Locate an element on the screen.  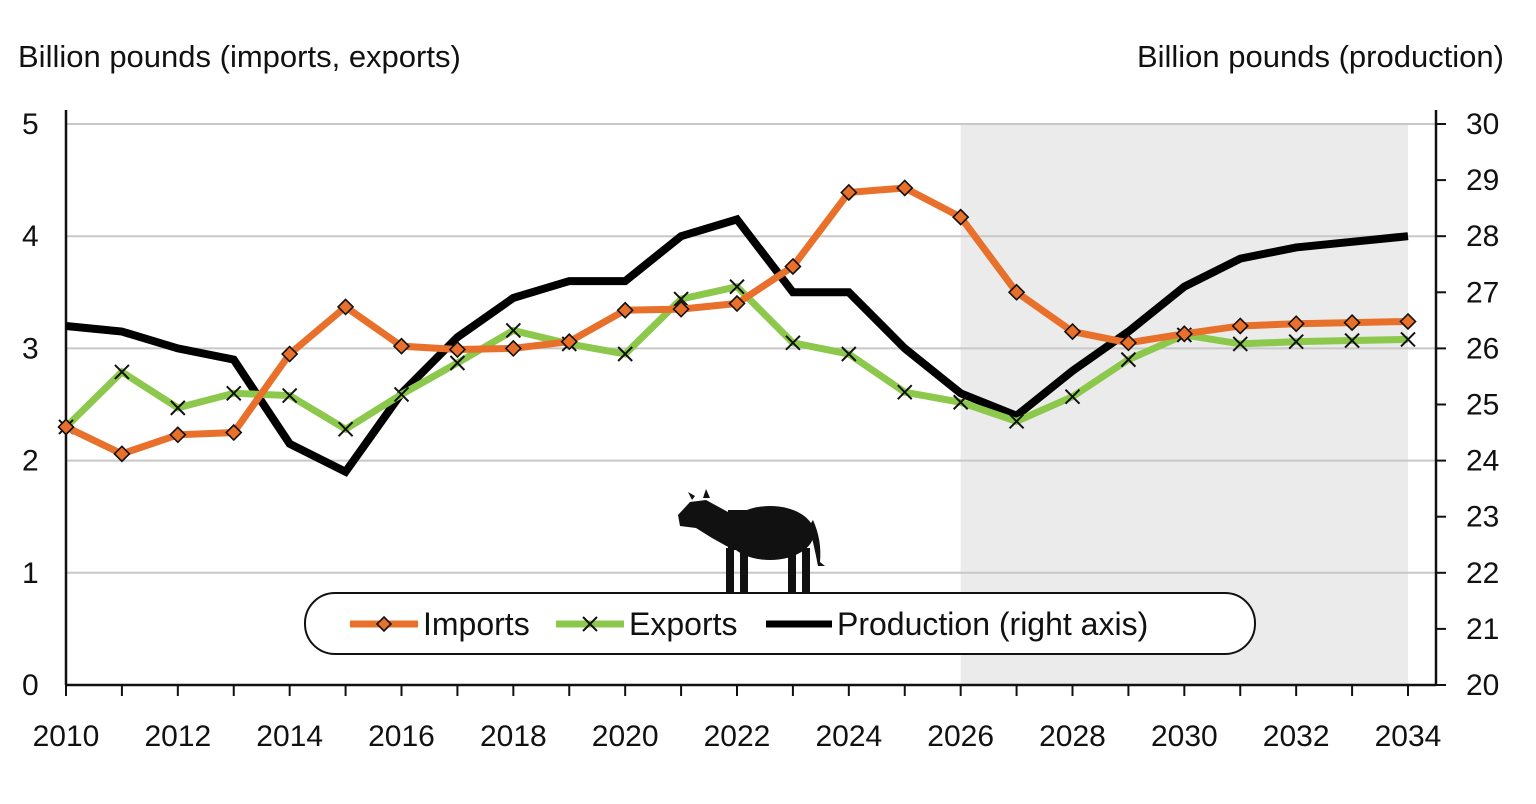
x-tick-label: 2020 is located at coordinates (625, 736).